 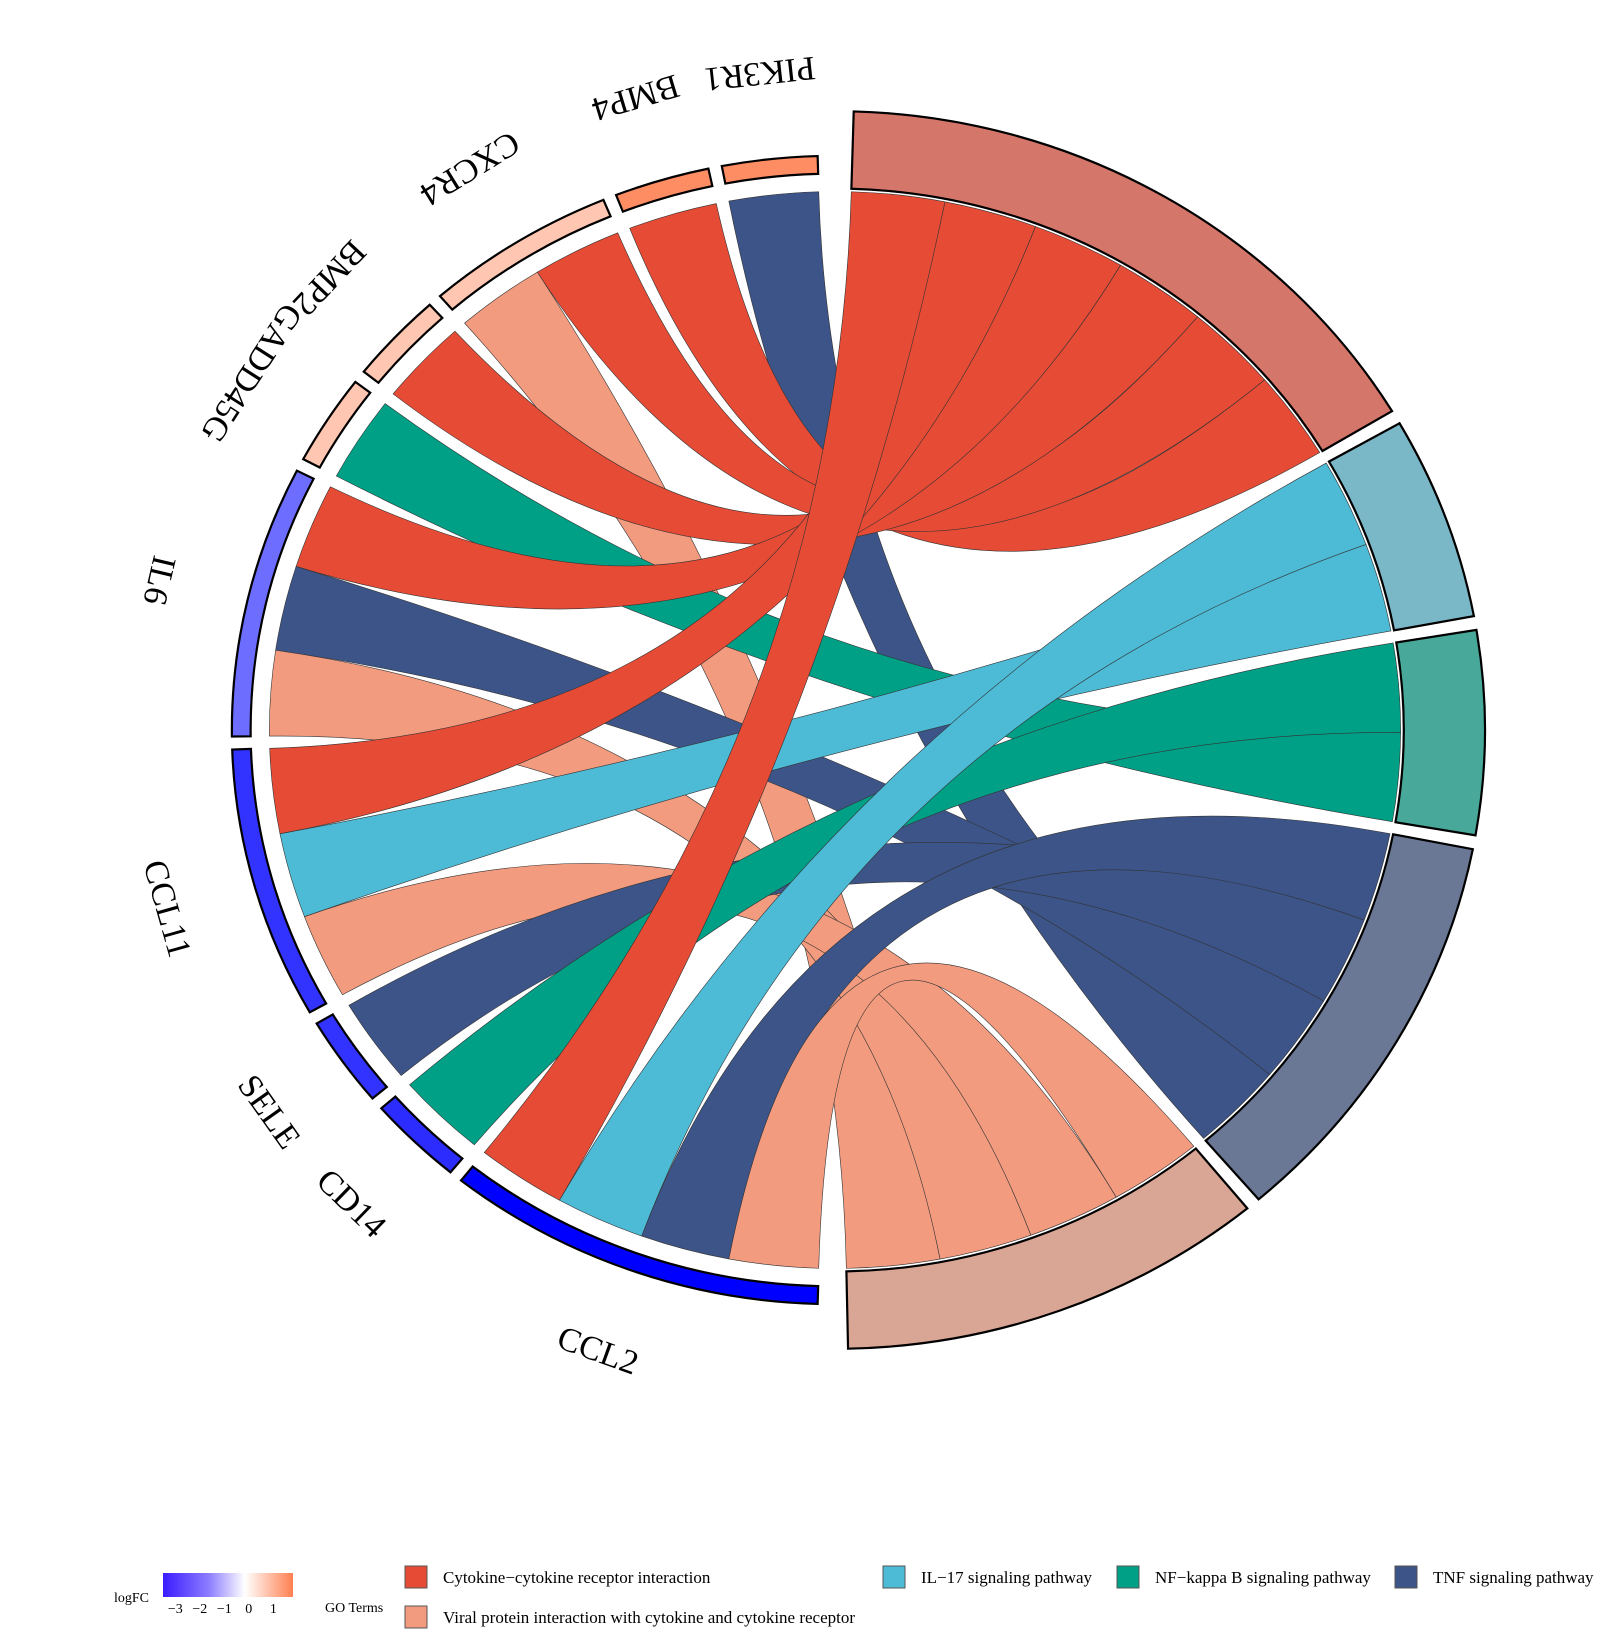 I want to click on logfc-tick-label: −3, so click(x=175, y=1609).